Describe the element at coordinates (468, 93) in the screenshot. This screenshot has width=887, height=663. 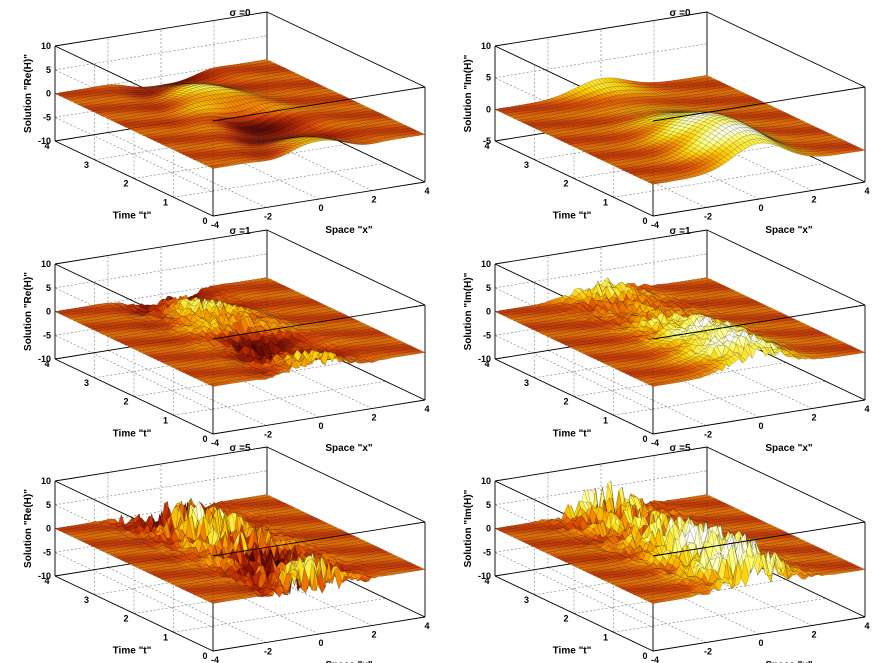
I see `z-axis-label: Solution "Im(H)"` at that location.